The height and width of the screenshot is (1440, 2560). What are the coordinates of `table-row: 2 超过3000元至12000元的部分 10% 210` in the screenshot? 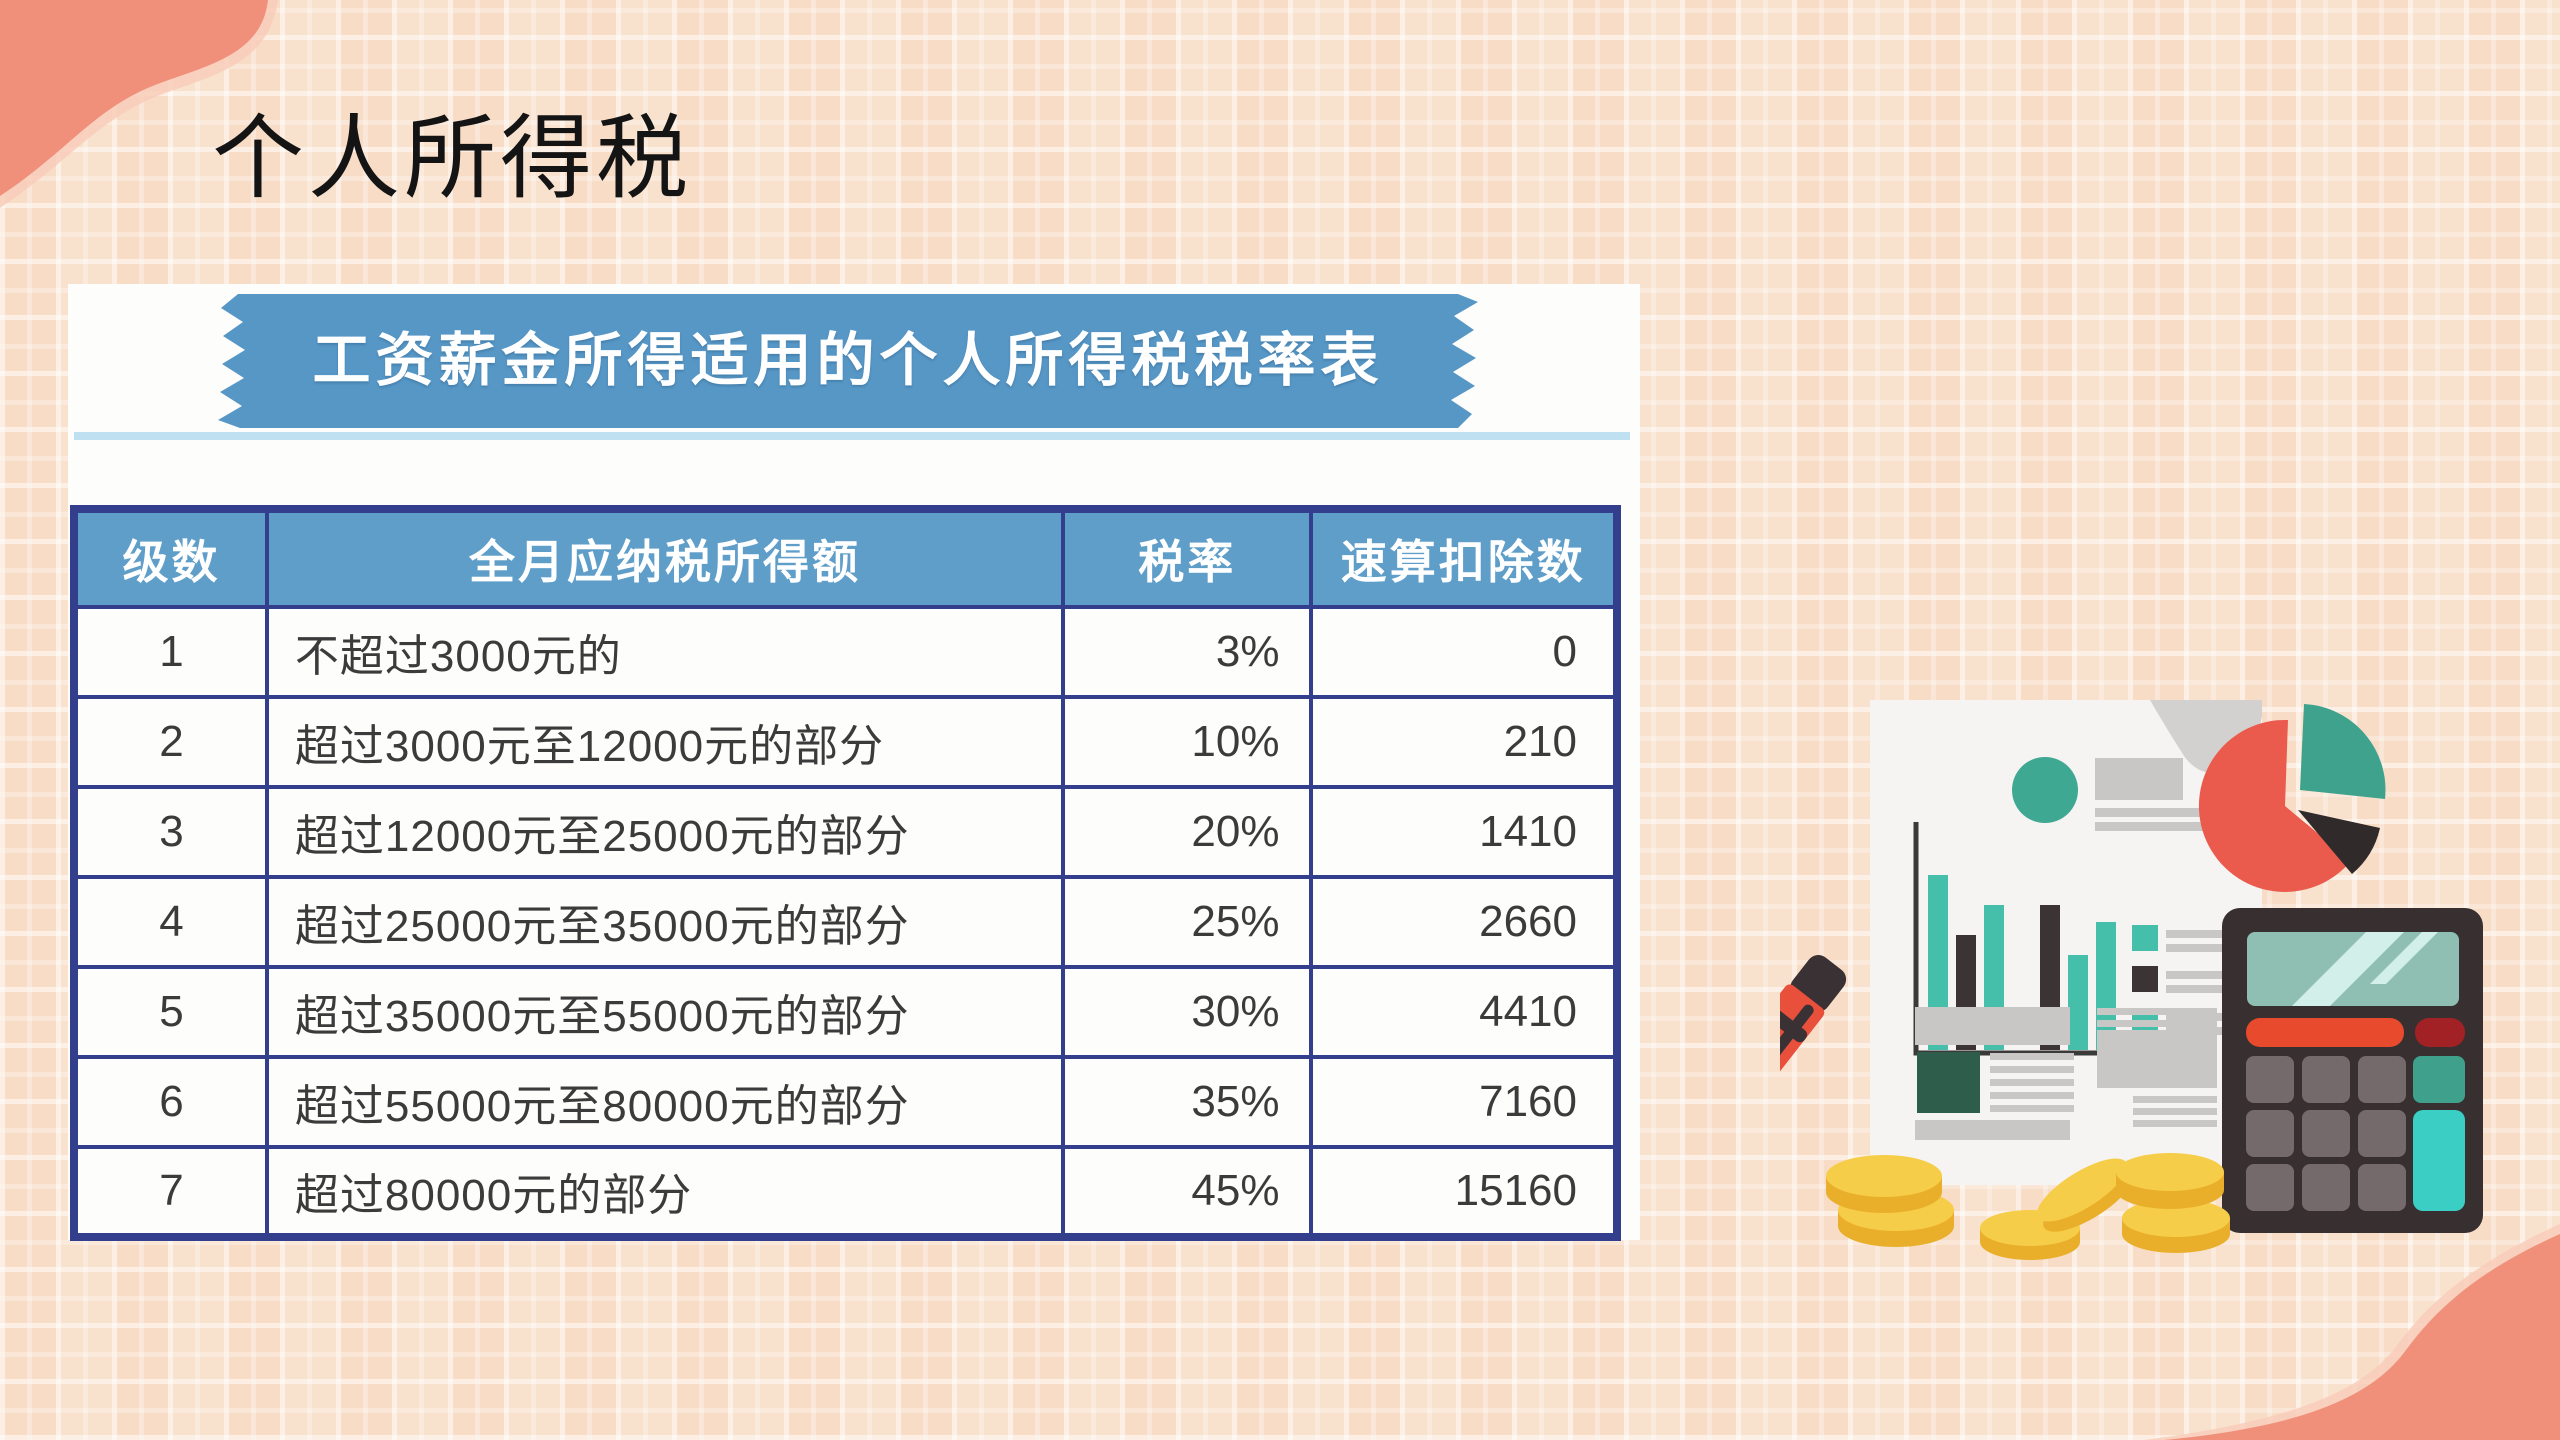 It's located at (845, 742).